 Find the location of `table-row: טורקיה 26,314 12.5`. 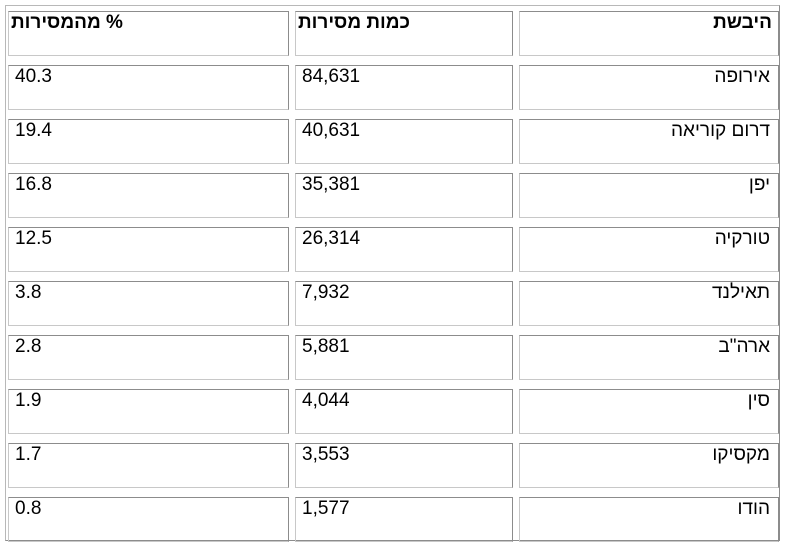

table-row: טורקיה 26,314 12.5 is located at coordinates (393, 249).